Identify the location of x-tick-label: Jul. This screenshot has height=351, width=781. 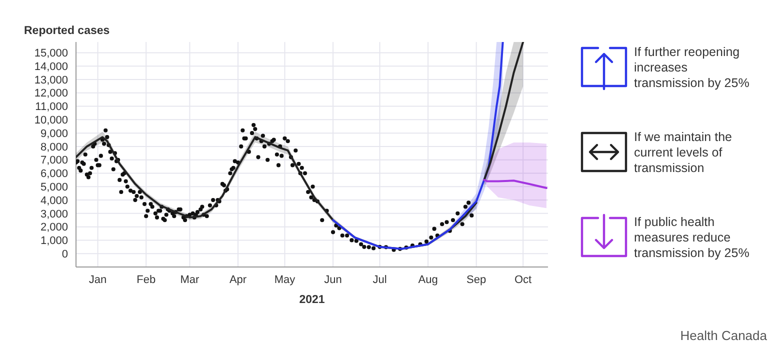
(379, 280).